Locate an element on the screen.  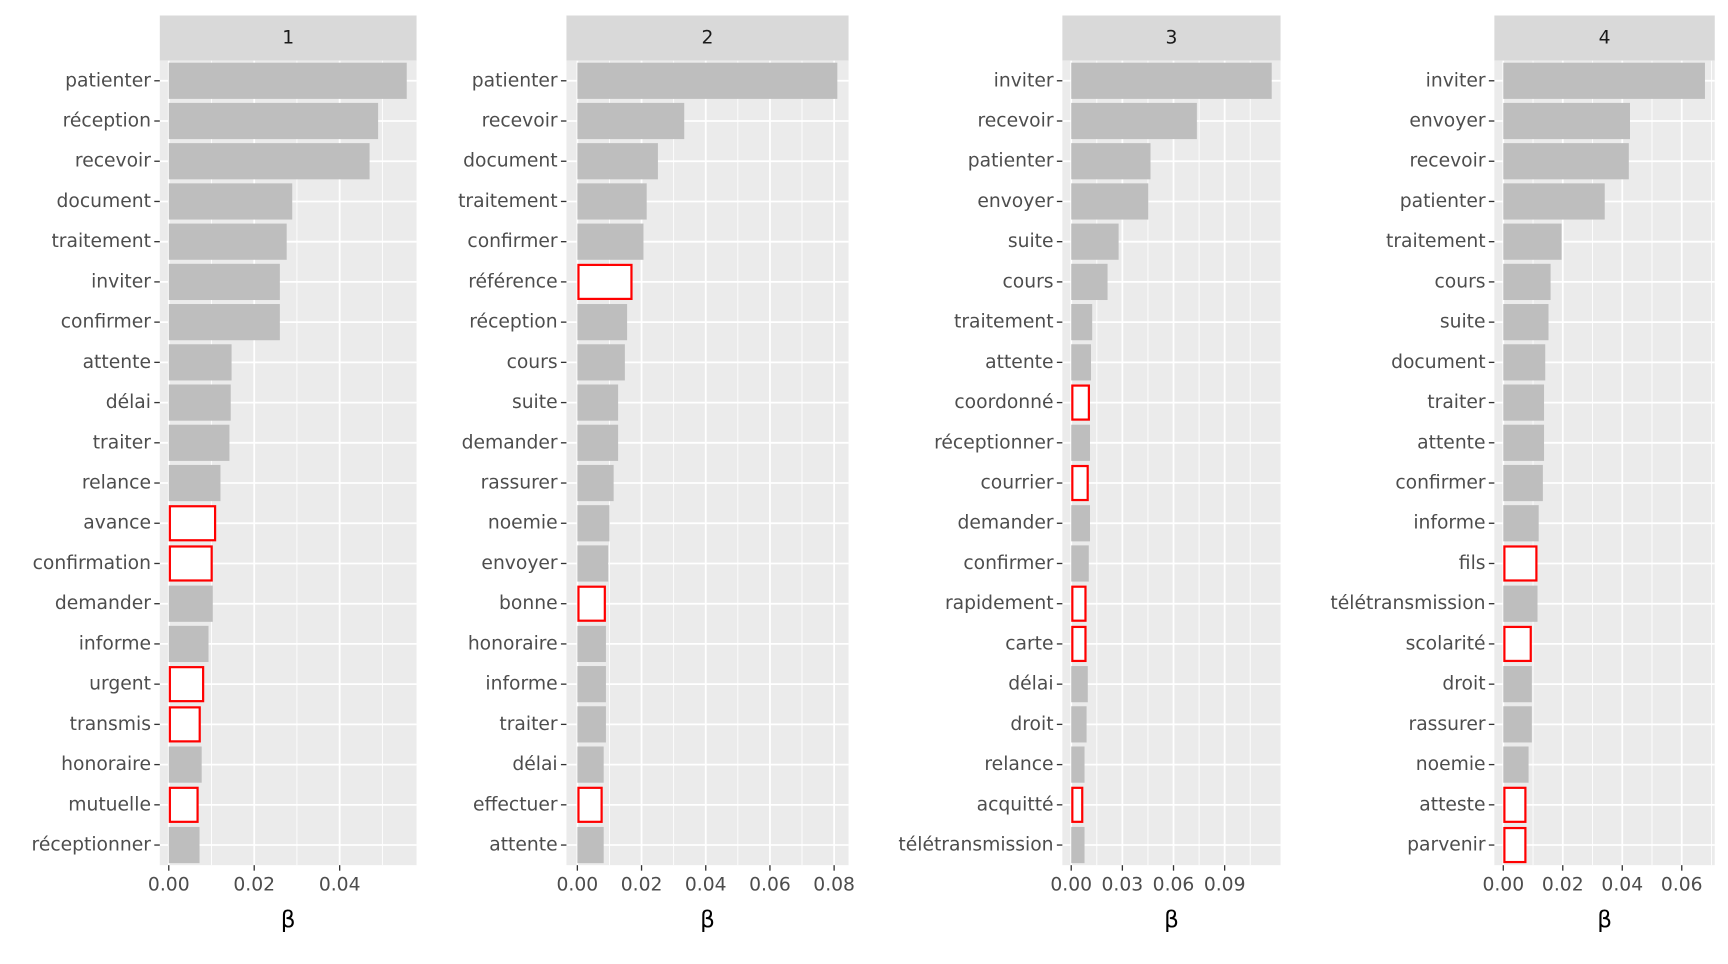
y-tick-label: demander is located at coordinates (510, 442).